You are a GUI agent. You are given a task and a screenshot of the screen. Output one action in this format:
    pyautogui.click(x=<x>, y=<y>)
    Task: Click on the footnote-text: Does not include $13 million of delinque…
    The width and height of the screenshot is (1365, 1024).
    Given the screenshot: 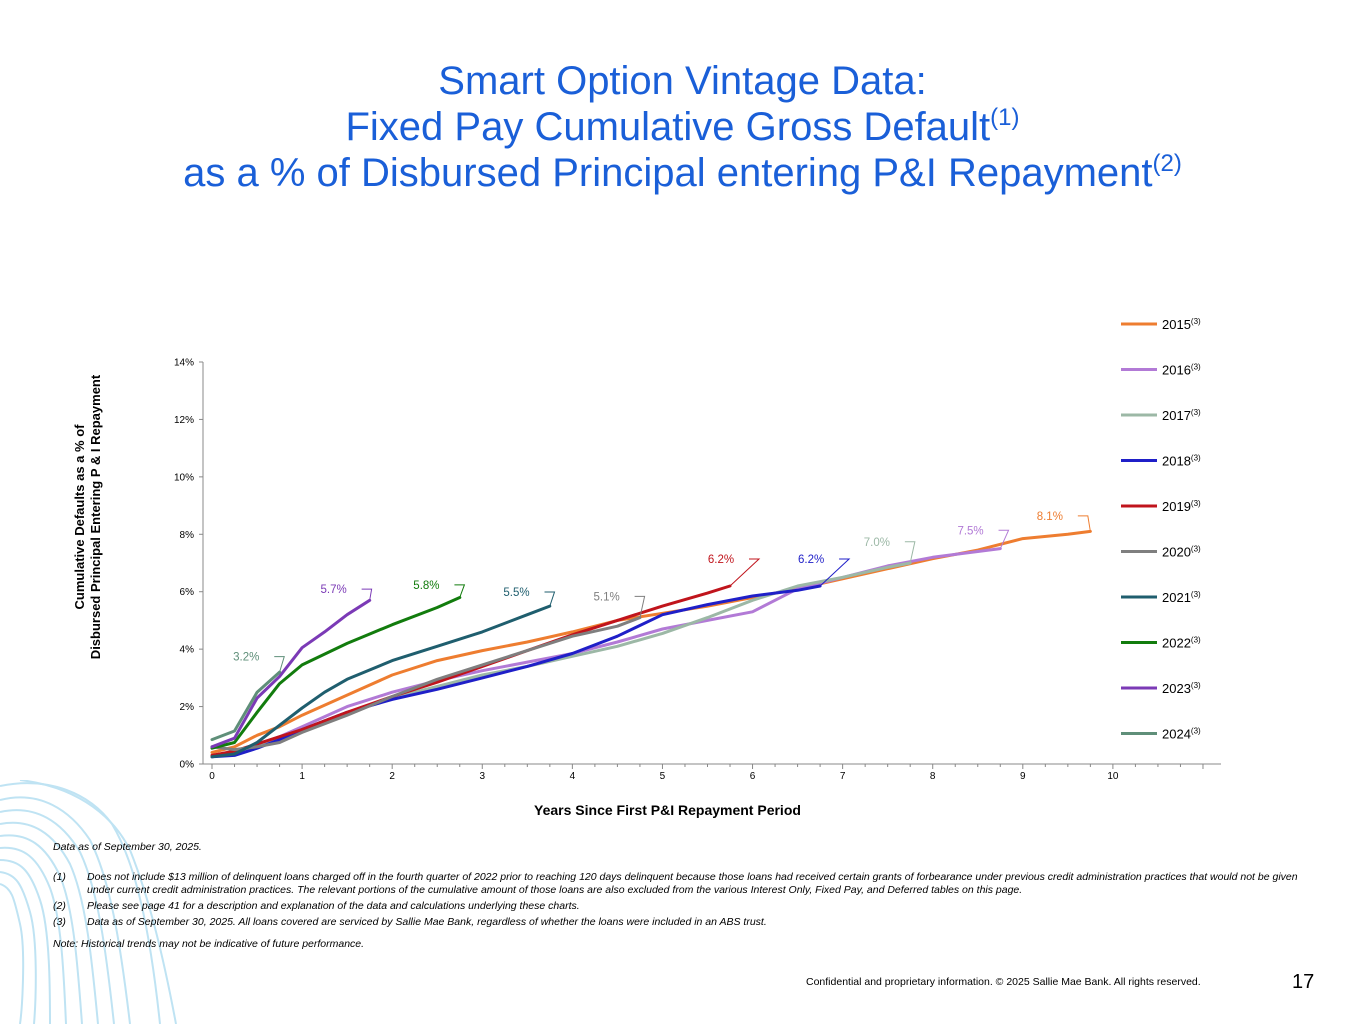 What is the action you would take?
    pyautogui.click(x=692, y=883)
    